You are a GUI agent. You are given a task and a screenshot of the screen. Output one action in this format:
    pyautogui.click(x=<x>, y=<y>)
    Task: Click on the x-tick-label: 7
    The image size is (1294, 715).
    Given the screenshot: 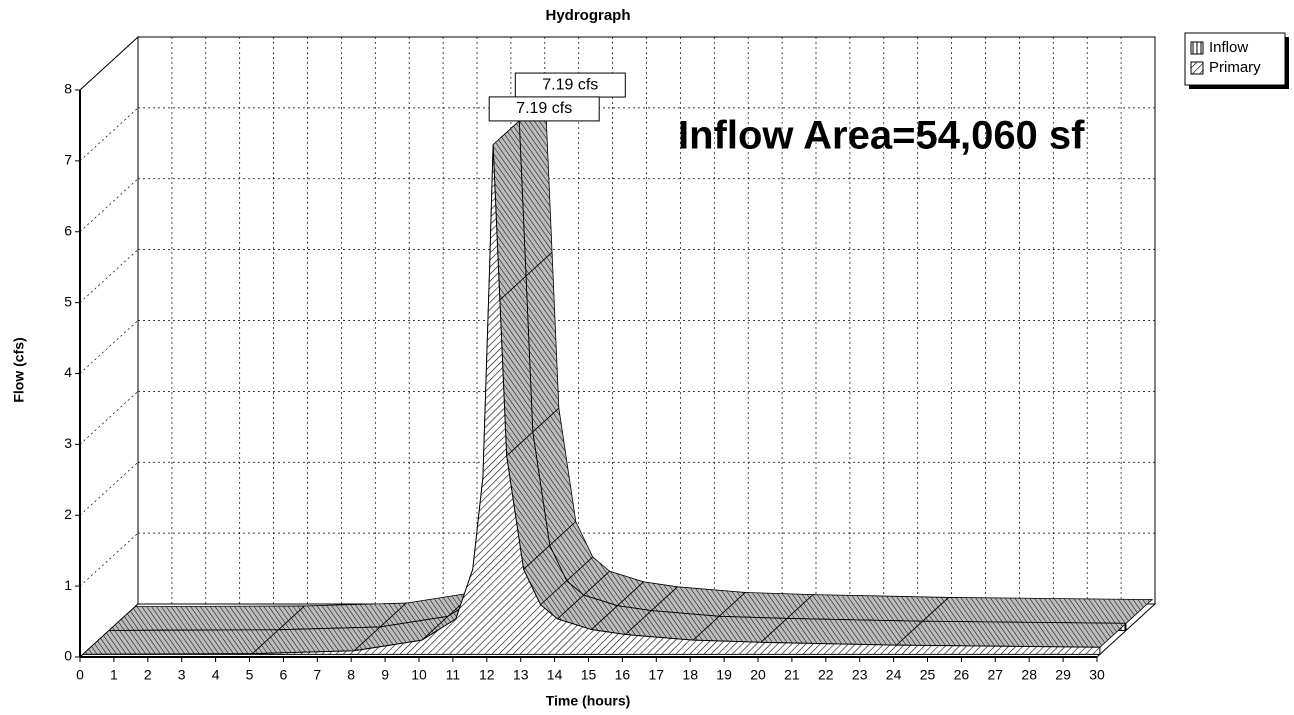 What is the action you would take?
    pyautogui.click(x=317, y=675)
    